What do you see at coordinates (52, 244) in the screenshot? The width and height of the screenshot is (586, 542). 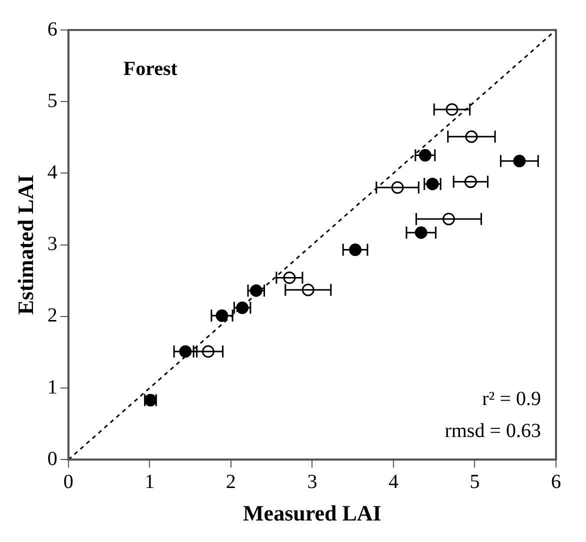 I see `y-tick-label: 3` at bounding box center [52, 244].